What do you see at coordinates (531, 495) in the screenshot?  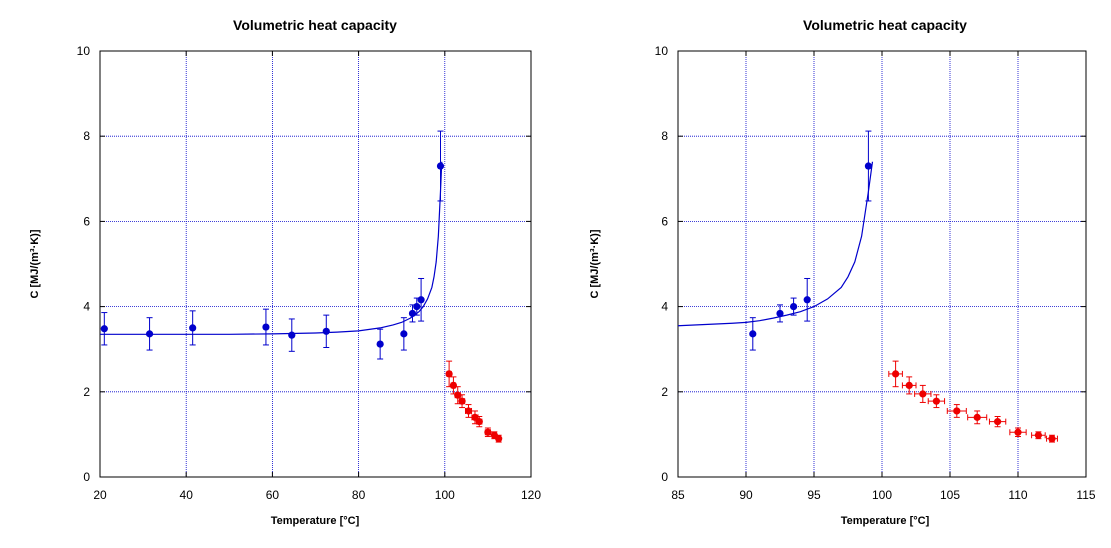 I see `chart1-x-tick-label: 120` at bounding box center [531, 495].